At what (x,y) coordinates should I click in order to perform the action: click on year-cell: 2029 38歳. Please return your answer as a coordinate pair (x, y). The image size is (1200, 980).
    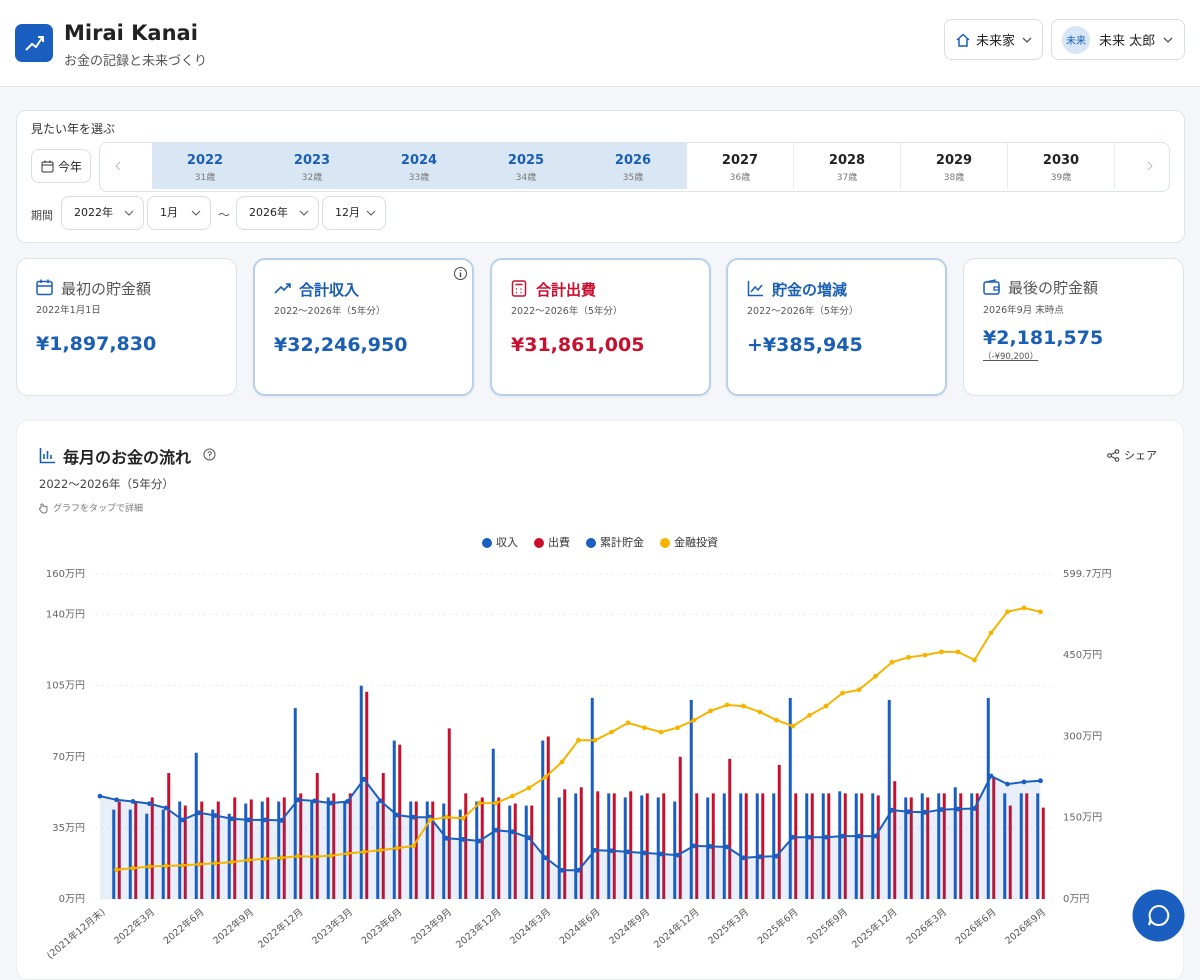
    Looking at the image, I should click on (954, 166).